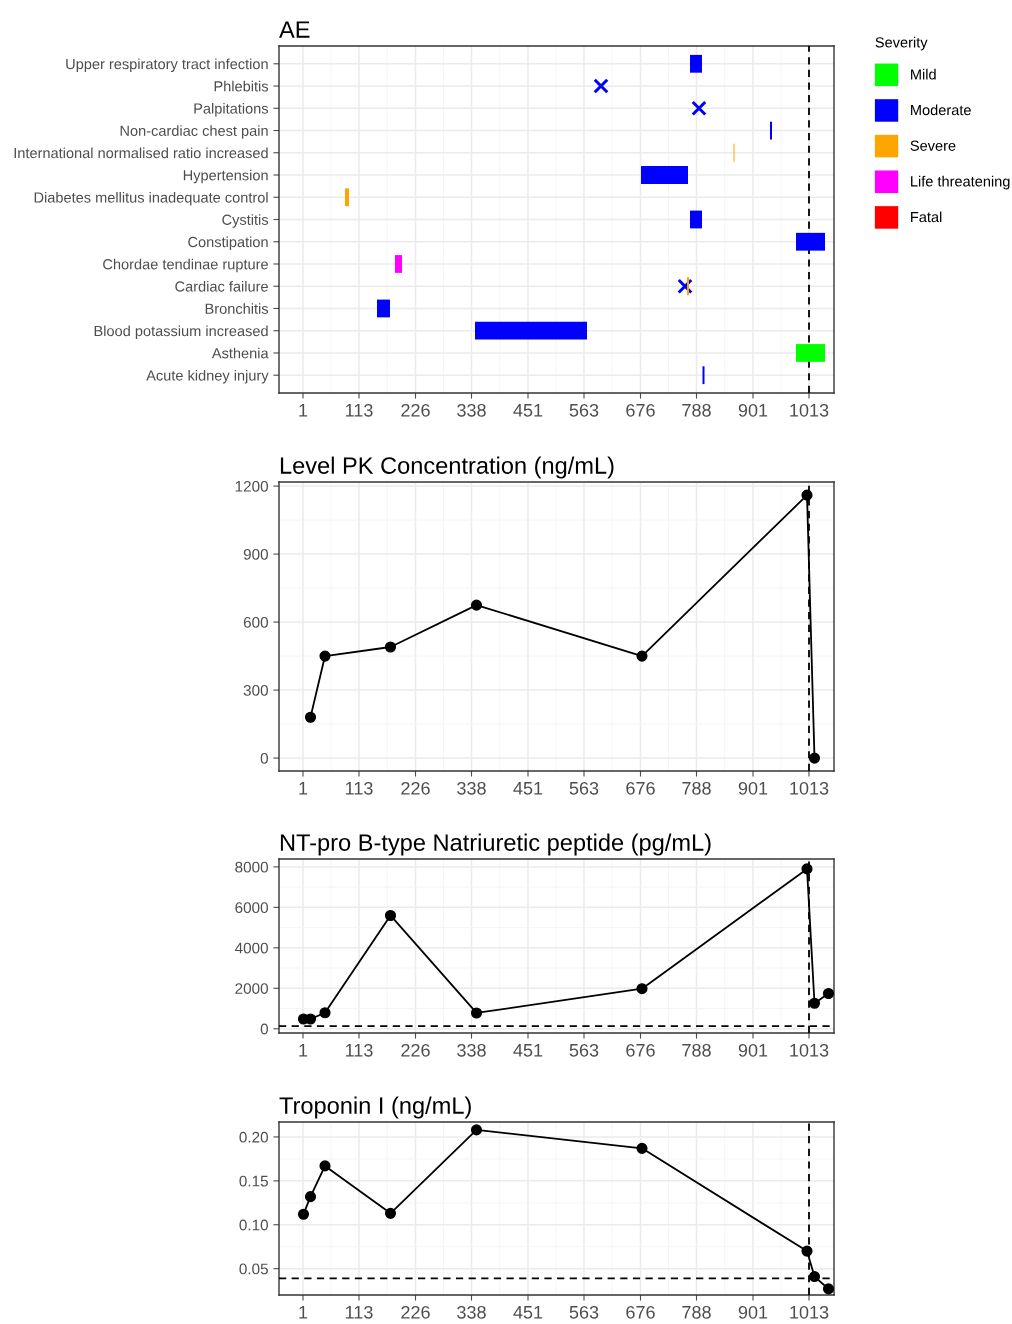  Describe the element at coordinates (245, 221) in the screenshot. I see `y-tick-label: Cystitis` at that location.